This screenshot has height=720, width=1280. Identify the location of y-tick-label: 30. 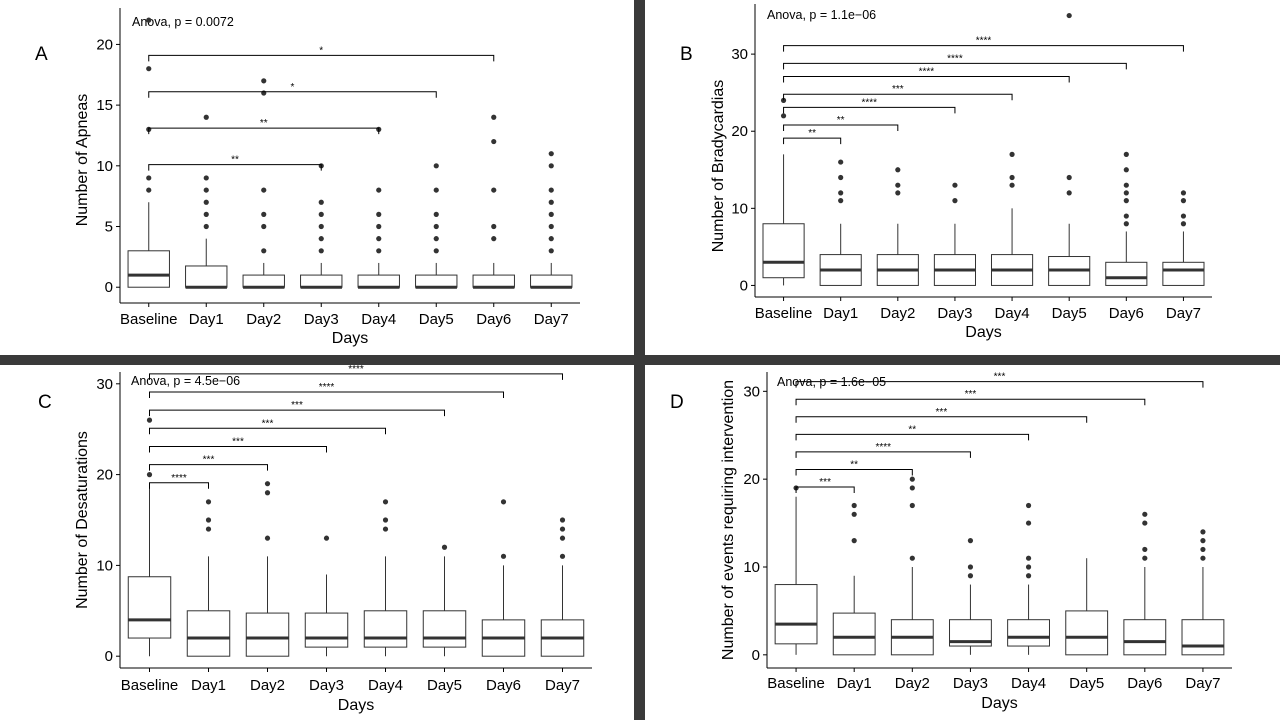
(751, 391).